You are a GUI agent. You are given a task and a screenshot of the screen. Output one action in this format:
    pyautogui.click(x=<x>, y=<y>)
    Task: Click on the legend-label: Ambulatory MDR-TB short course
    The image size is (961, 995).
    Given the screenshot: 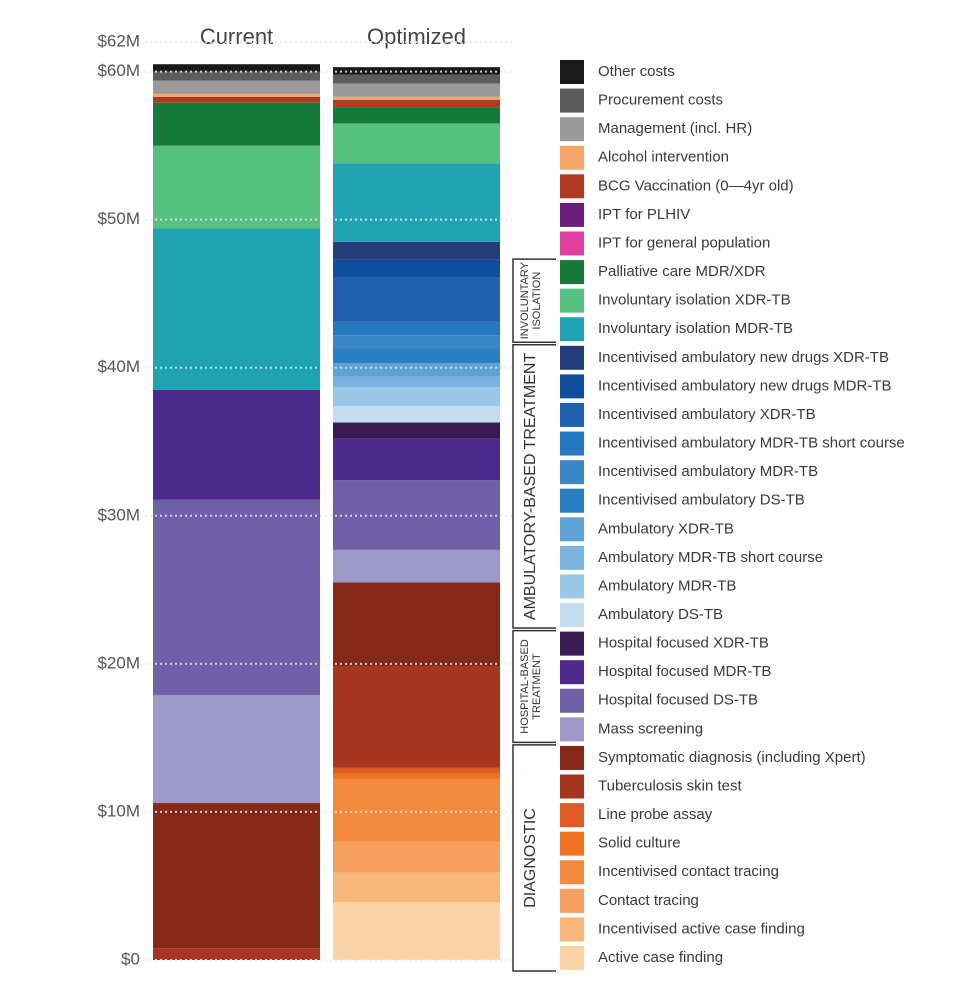 What is the action you would take?
    pyautogui.click(x=710, y=557)
    